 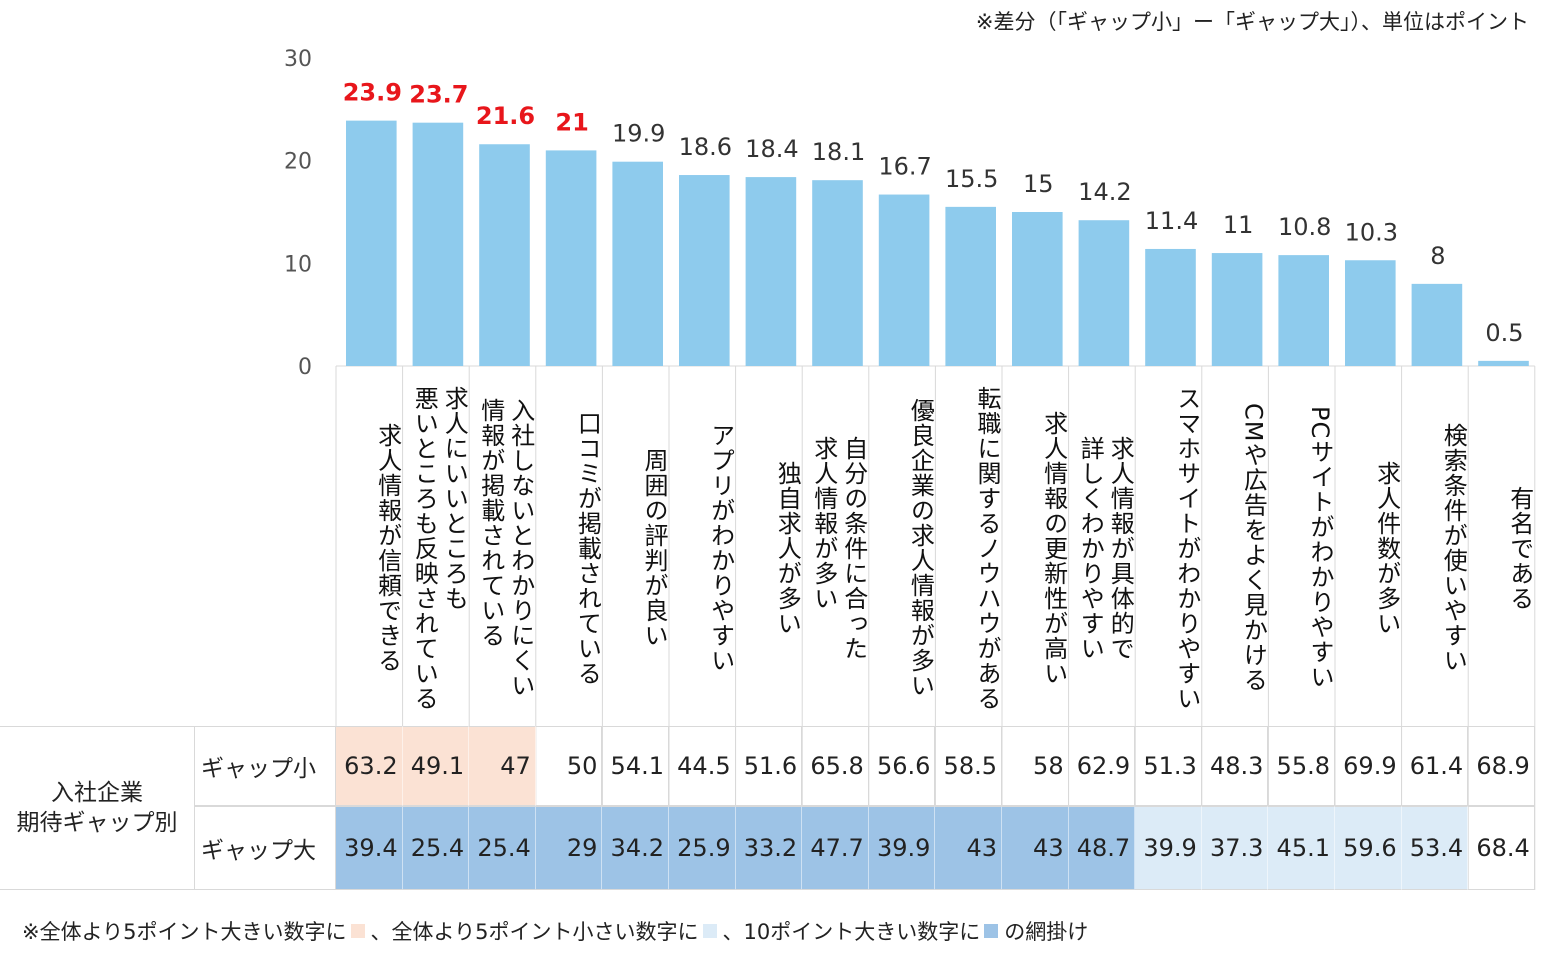 I want to click on bar-value-label: 23.7, so click(x=438, y=95).